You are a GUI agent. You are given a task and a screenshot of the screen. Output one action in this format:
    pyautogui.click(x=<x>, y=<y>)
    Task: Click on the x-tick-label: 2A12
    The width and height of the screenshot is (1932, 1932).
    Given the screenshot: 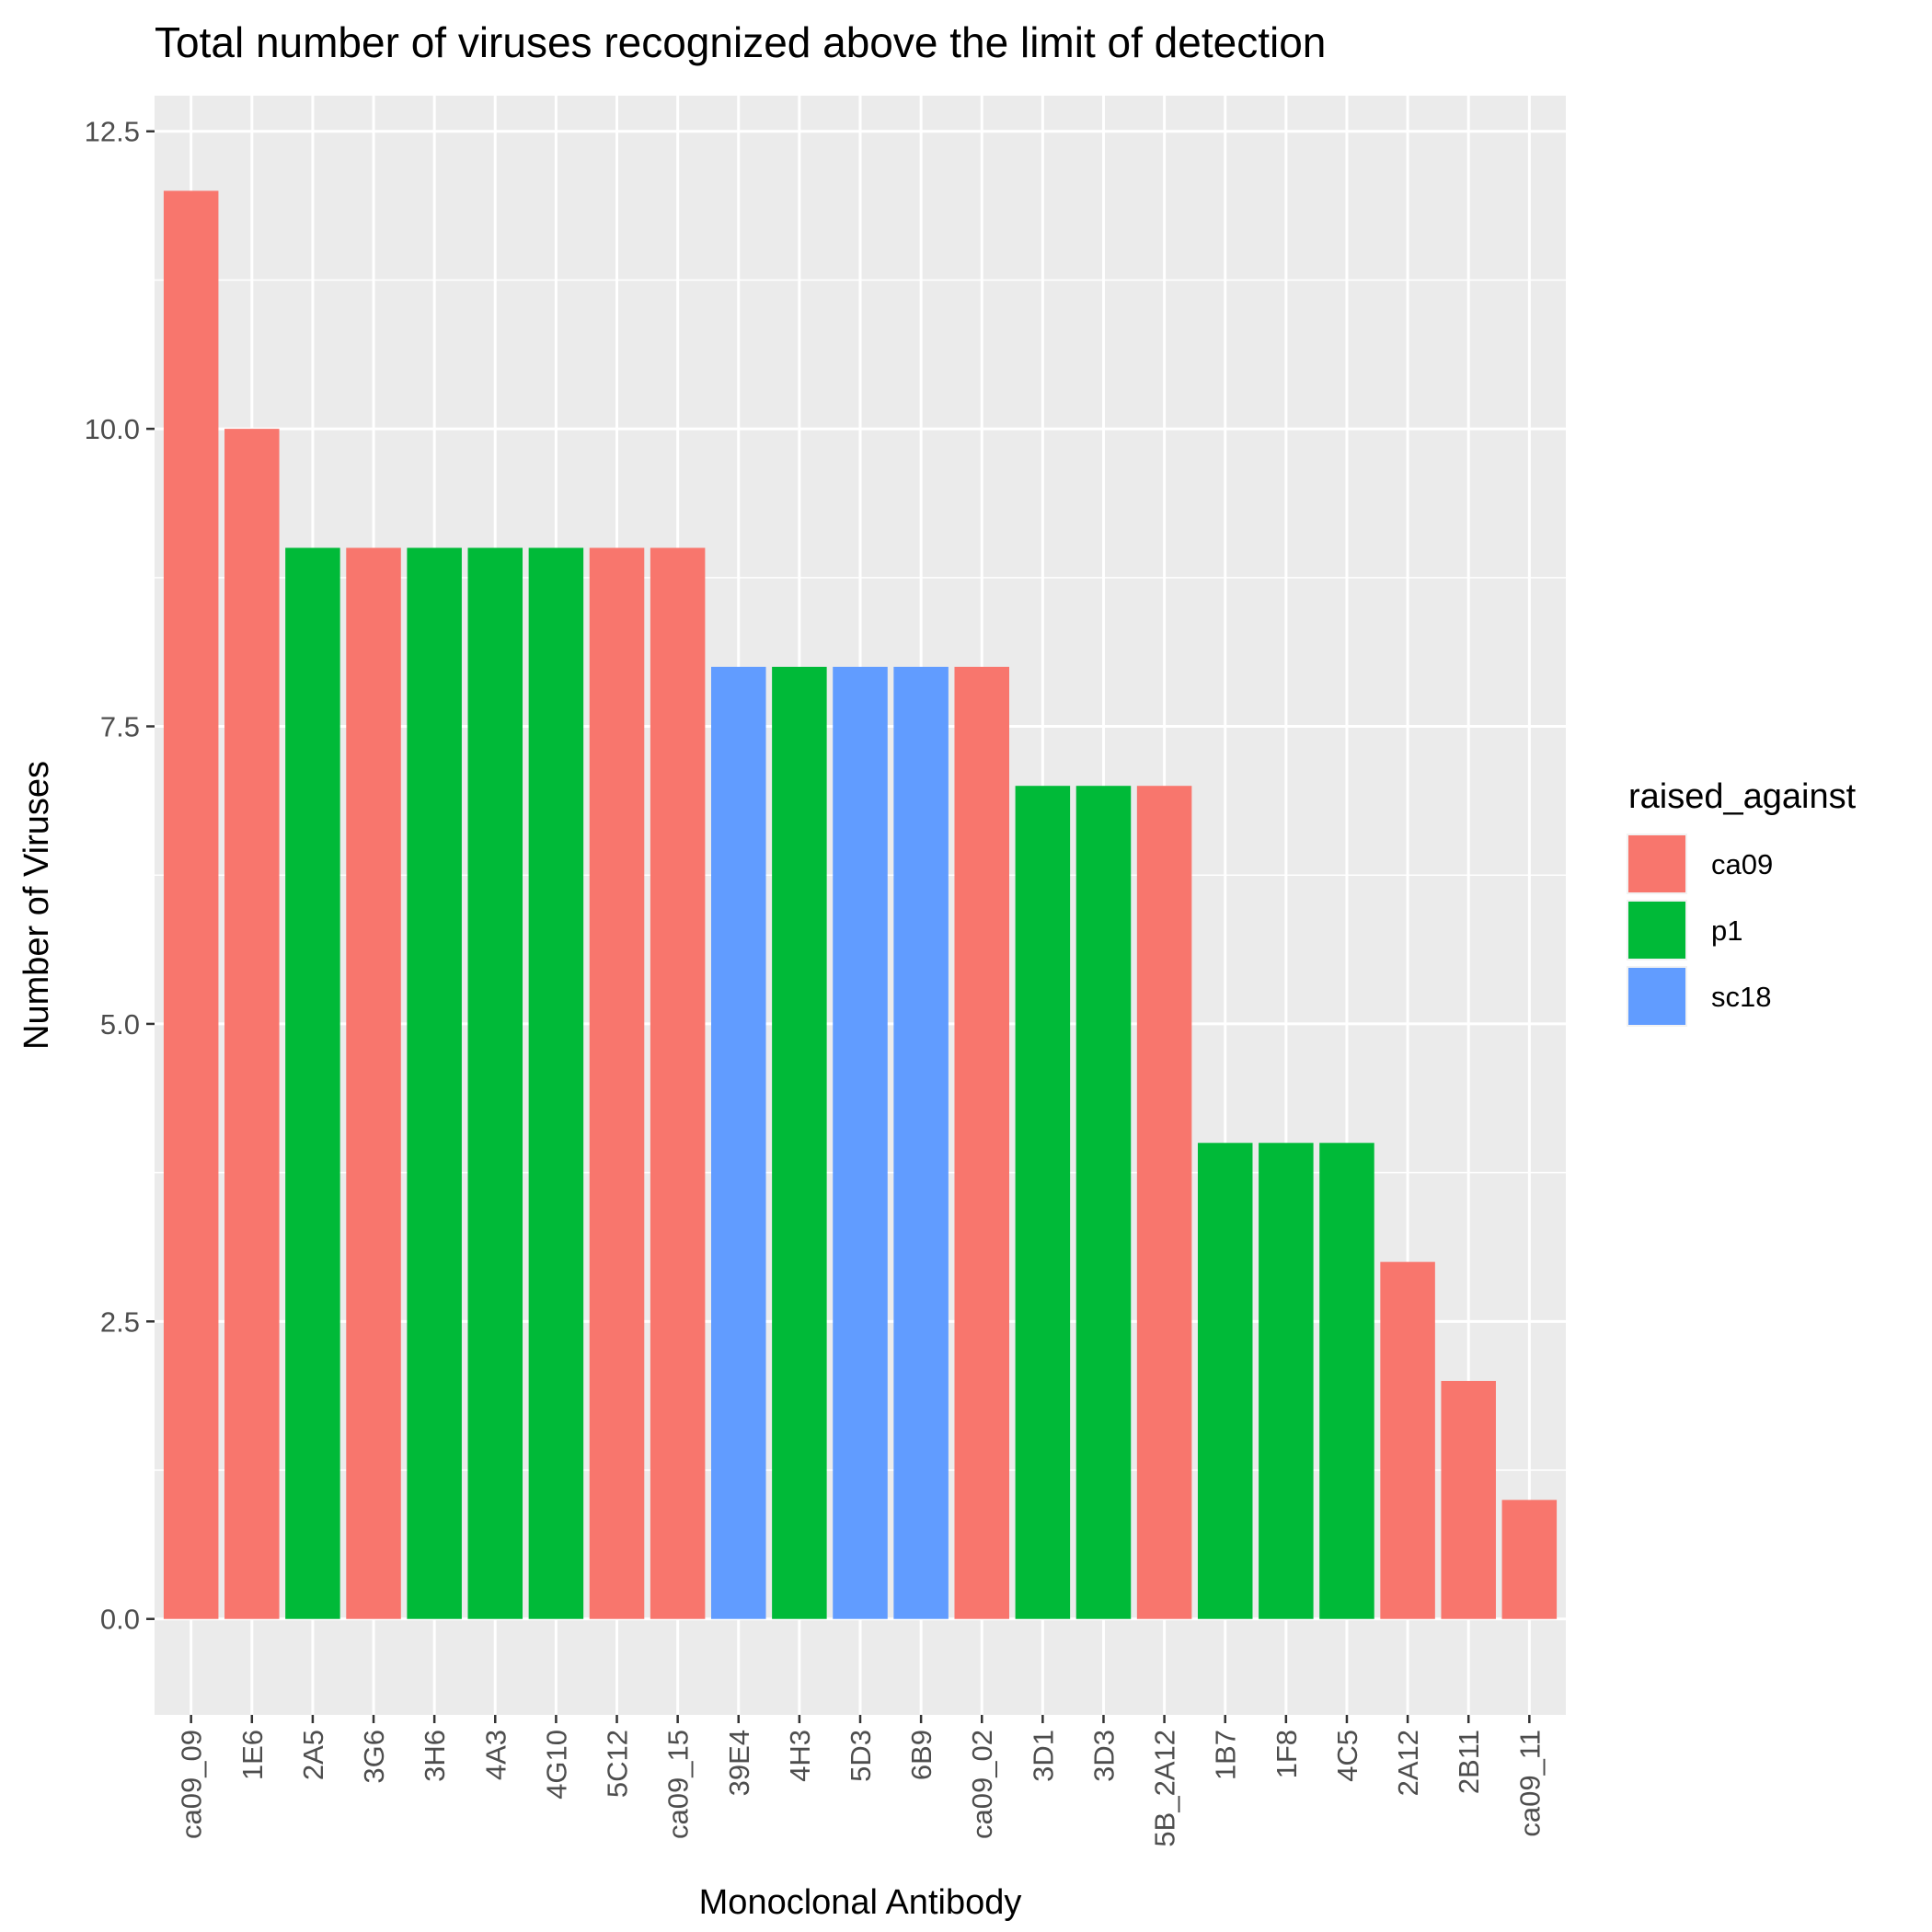 What is the action you would take?
    pyautogui.click(x=1408, y=1763)
    